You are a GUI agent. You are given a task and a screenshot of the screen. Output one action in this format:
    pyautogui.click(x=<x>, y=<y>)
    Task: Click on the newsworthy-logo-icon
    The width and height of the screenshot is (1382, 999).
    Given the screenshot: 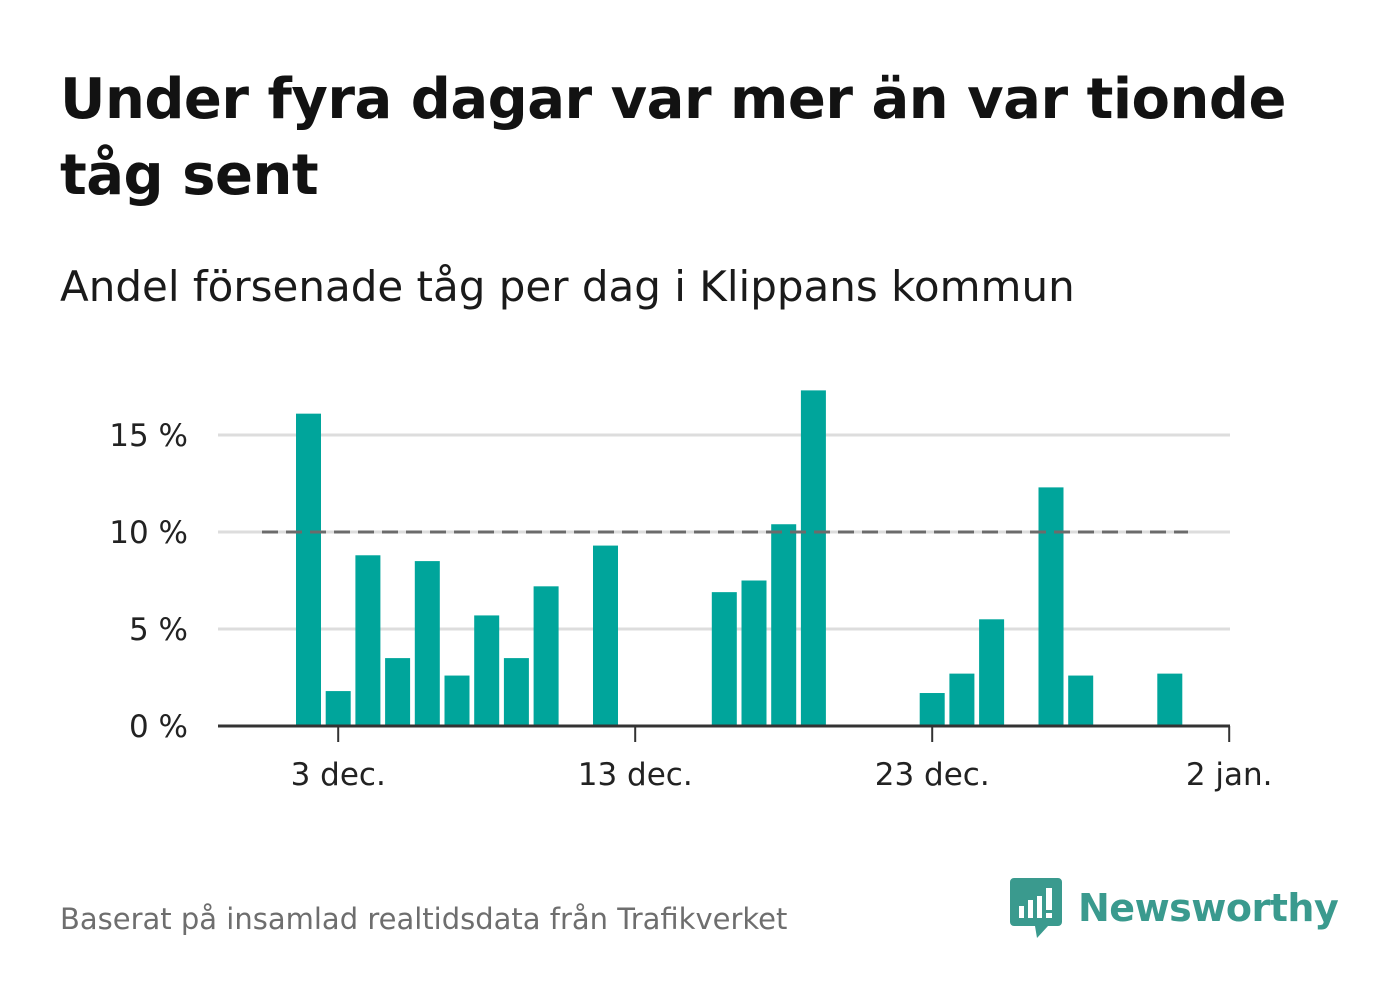 What is the action you would take?
    pyautogui.click(x=1036, y=908)
    